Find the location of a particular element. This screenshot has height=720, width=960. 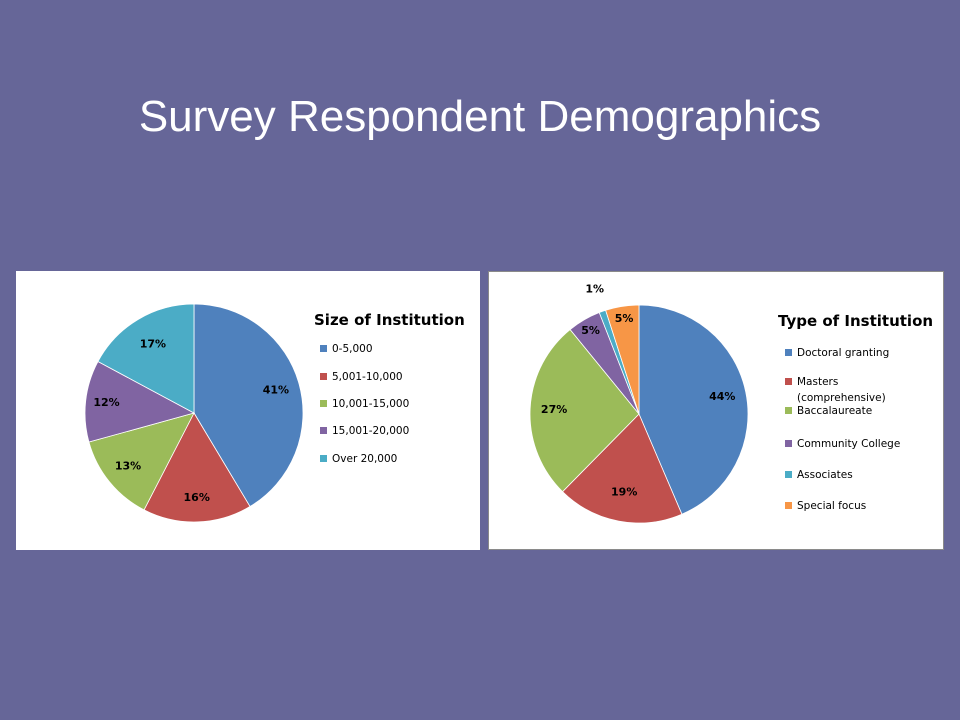

legend-label: Baccalaureate is located at coordinates (835, 411).